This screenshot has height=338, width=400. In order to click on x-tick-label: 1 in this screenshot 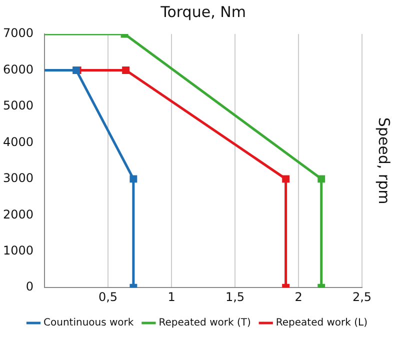, I will do `click(172, 297)`.